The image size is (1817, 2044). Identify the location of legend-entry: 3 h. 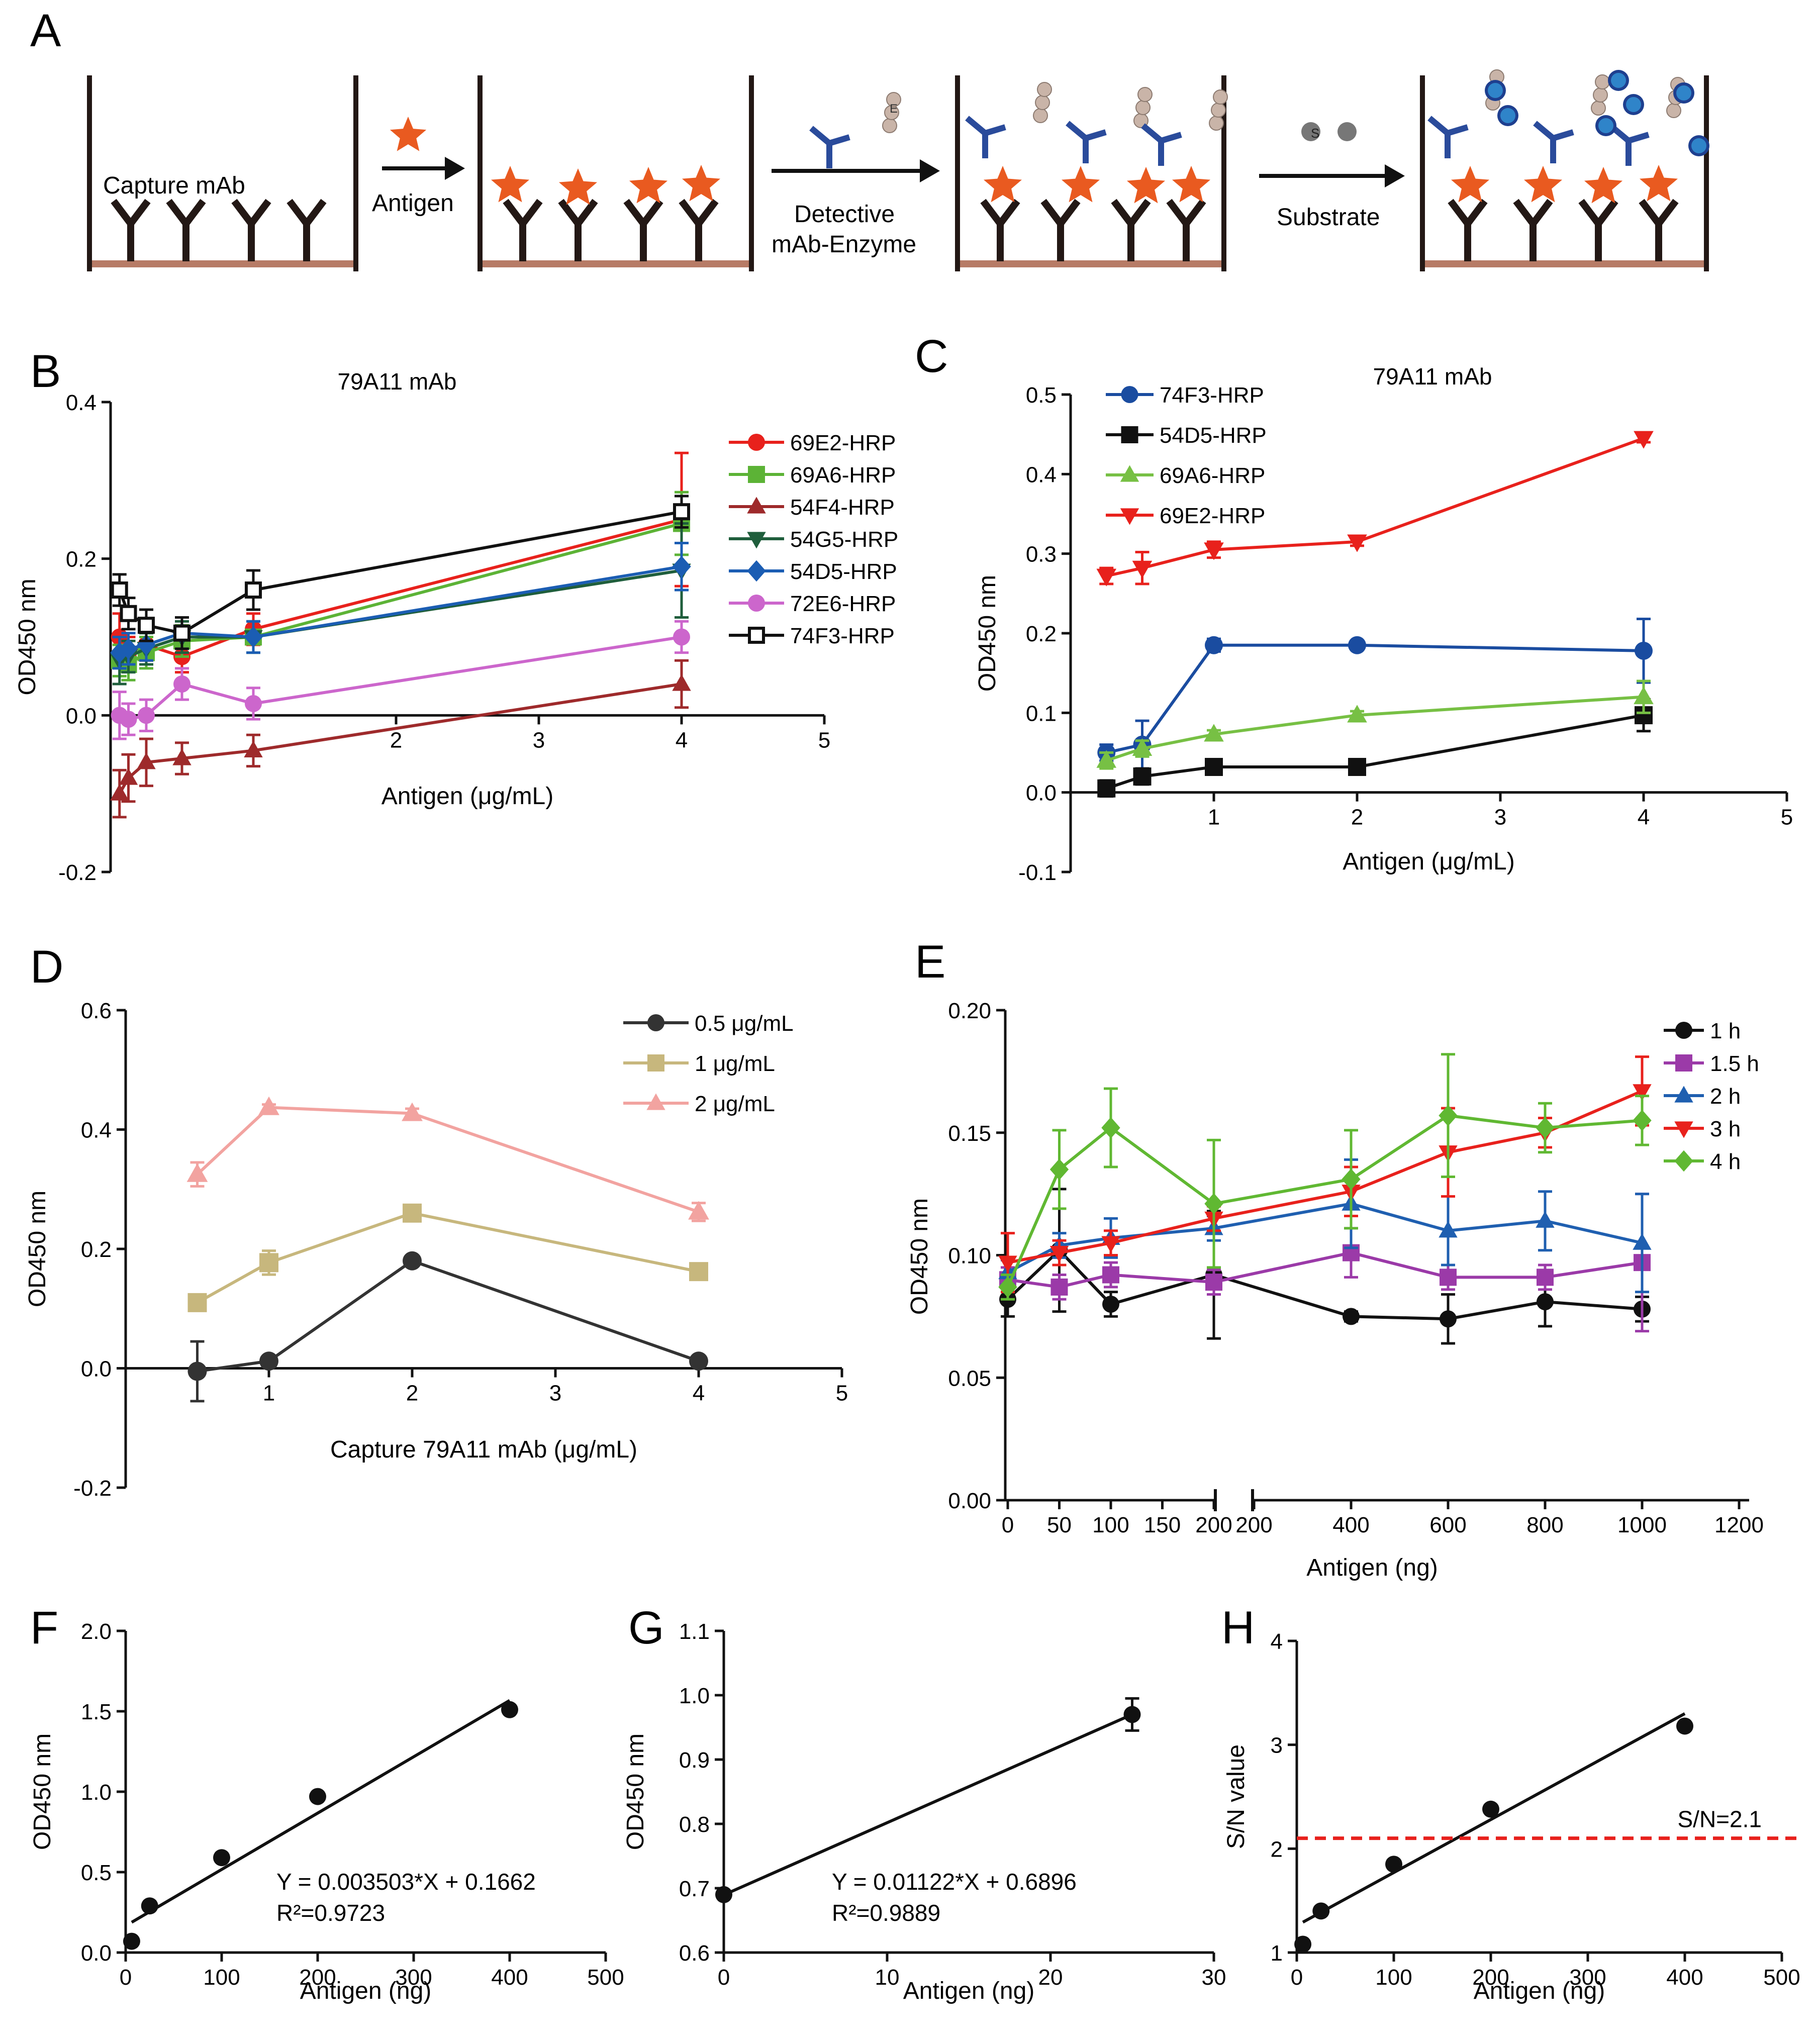
(1702, 1129).